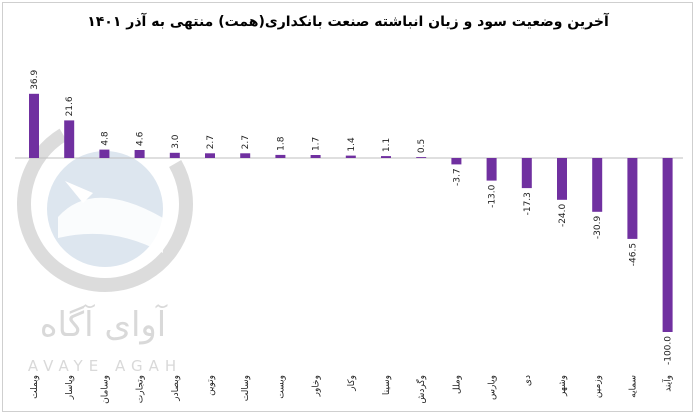 The height and width of the screenshot is (416, 697). What do you see at coordinates (493, 387) in the screenshot?
I see `category-label: وپارس` at bounding box center [493, 387].